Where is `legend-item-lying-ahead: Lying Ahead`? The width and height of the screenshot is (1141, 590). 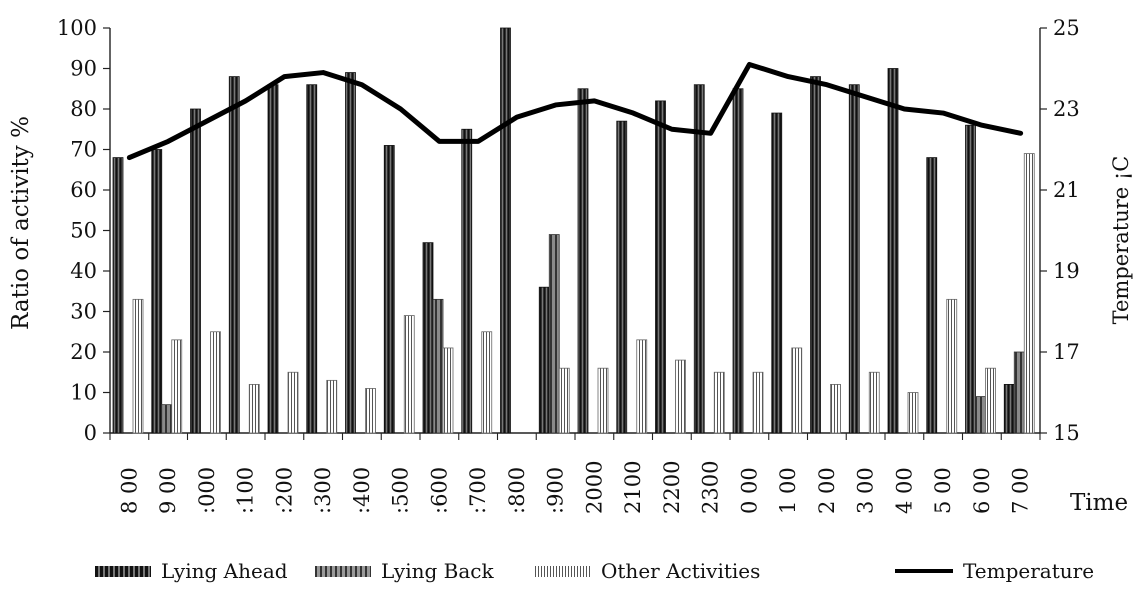 legend-item-lying-ahead: Lying Ahead is located at coordinates (191, 571).